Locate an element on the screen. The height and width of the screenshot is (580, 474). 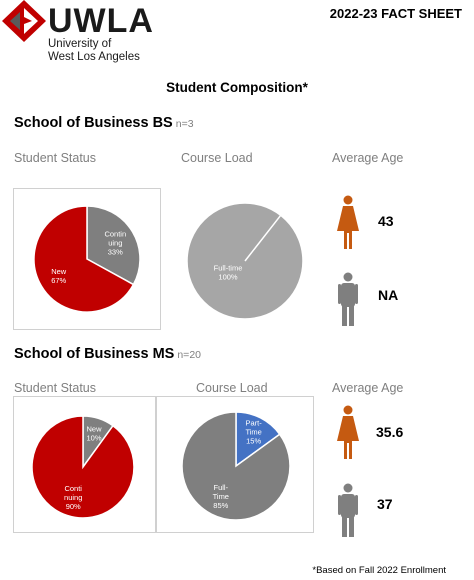
ms-load-pie-chart: Part-Time 15% Full-Time 85% is located at coordinates (236, 466).